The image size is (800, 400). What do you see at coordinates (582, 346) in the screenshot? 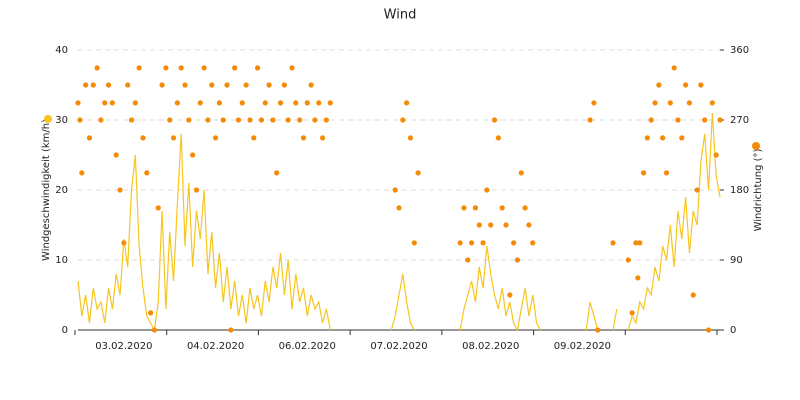
I see `x-tick-label: 09.02.2020` at bounding box center [582, 346].